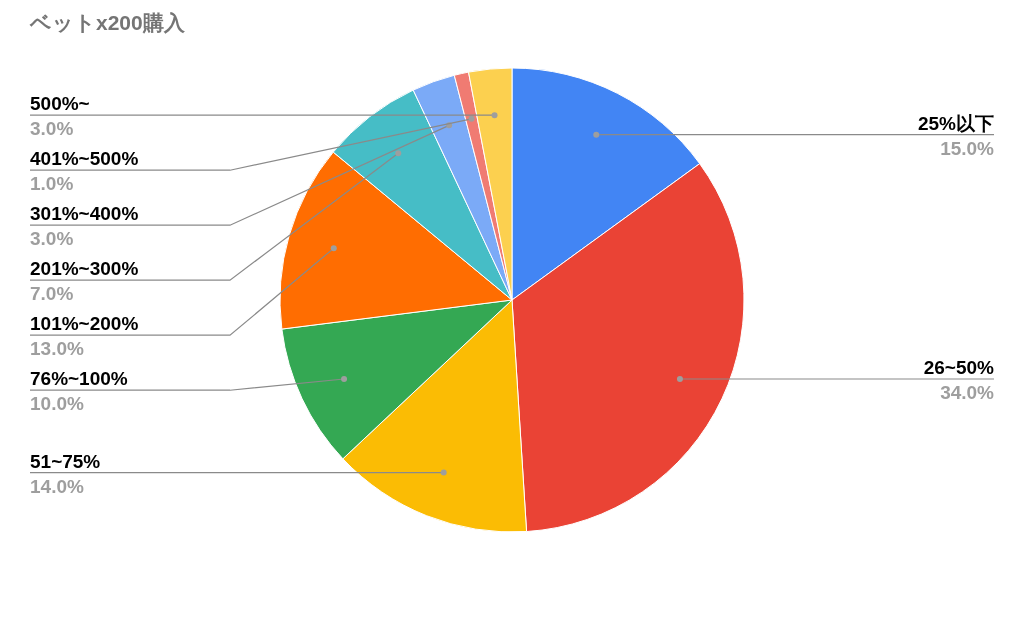  What do you see at coordinates (57, 486) in the screenshot?
I see `data-label: 14.0%` at bounding box center [57, 486].